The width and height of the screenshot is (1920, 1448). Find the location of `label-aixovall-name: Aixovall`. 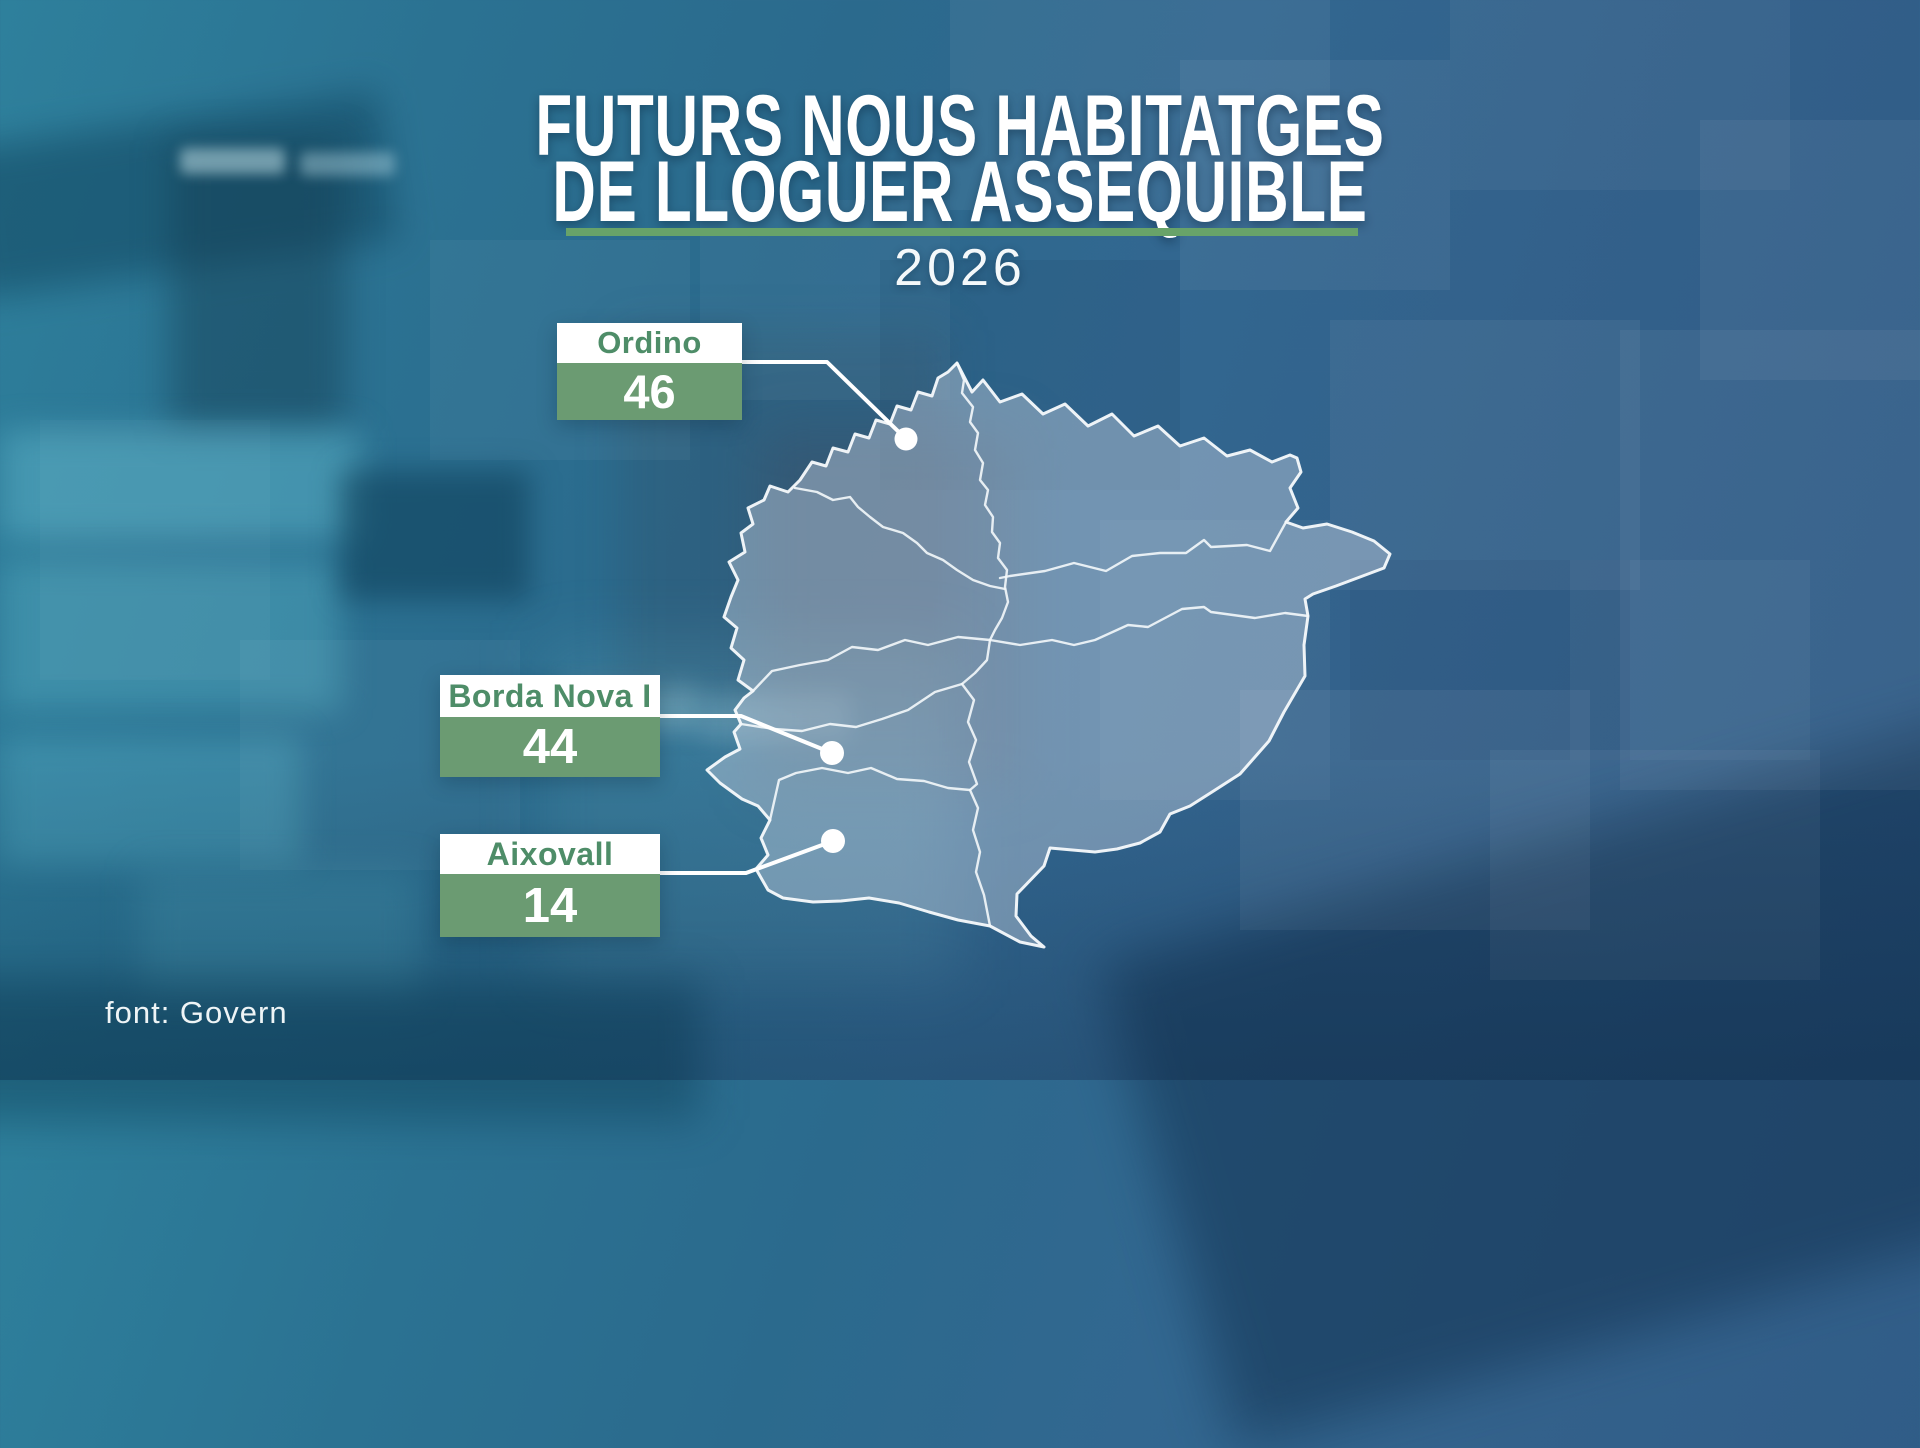

label-aixovall-name: Aixovall is located at coordinates (550, 854).